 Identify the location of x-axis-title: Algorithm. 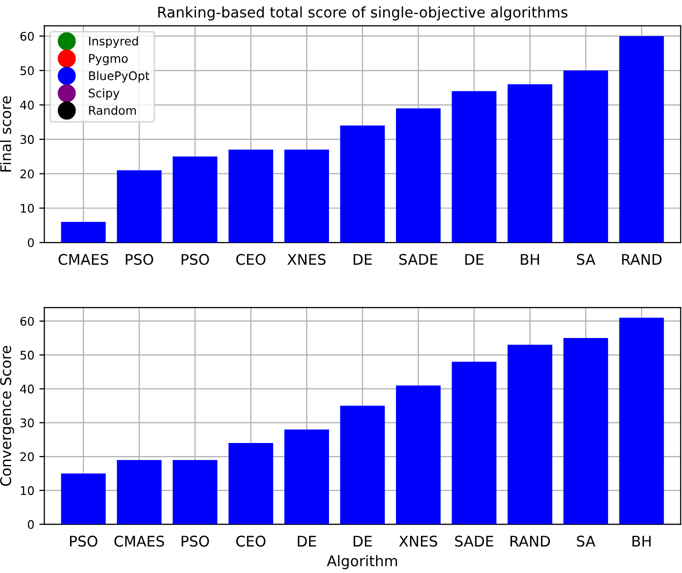
(361, 562).